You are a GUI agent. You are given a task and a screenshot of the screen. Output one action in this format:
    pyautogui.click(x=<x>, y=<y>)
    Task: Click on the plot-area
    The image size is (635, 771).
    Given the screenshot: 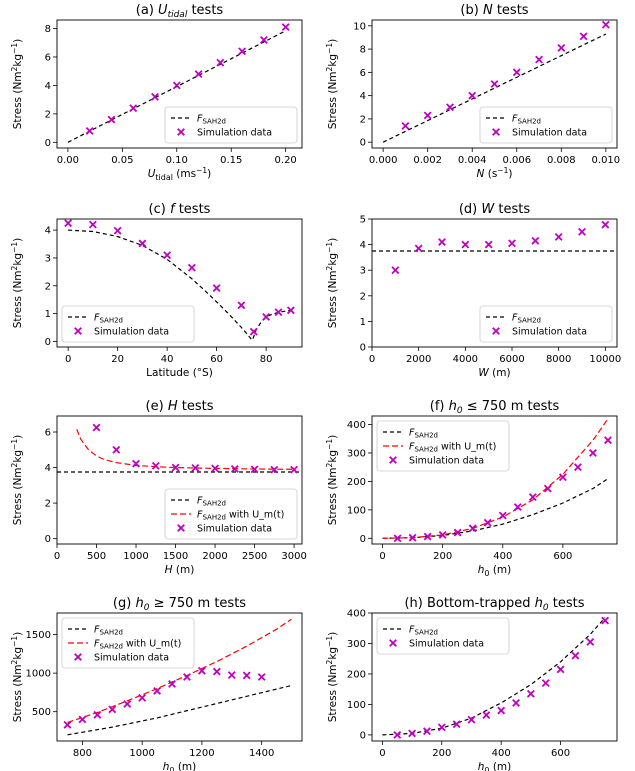 What is the action you would take?
    pyautogui.click(x=497, y=480)
    